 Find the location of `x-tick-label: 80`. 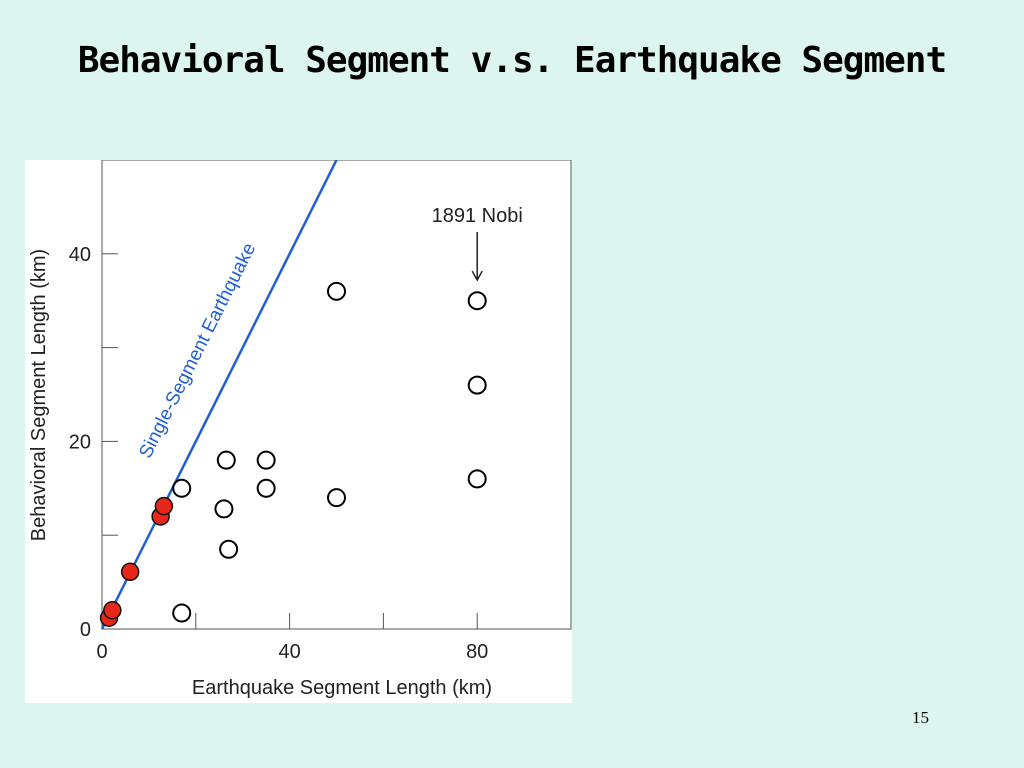

x-tick-label: 80 is located at coordinates (477, 652).